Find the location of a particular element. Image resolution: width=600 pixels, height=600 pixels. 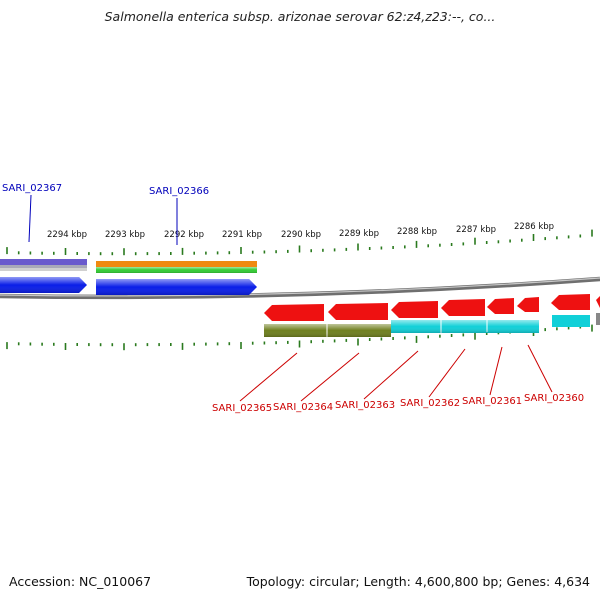

gene-label-minus: SARI_02361 is located at coordinates (492, 401).